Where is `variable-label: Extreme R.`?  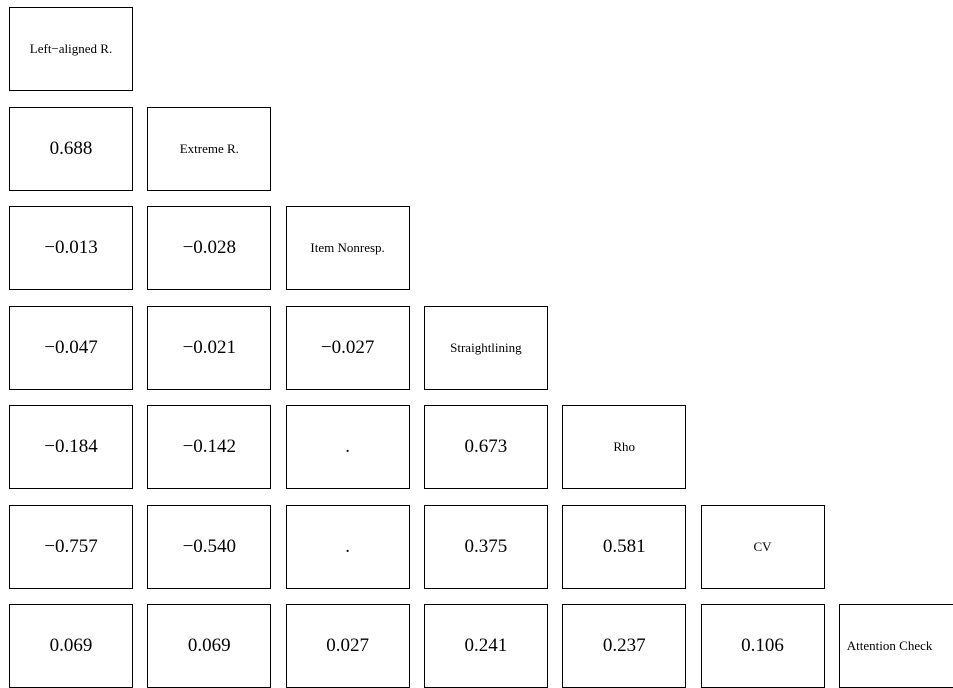 variable-label: Extreme R. is located at coordinates (209, 148).